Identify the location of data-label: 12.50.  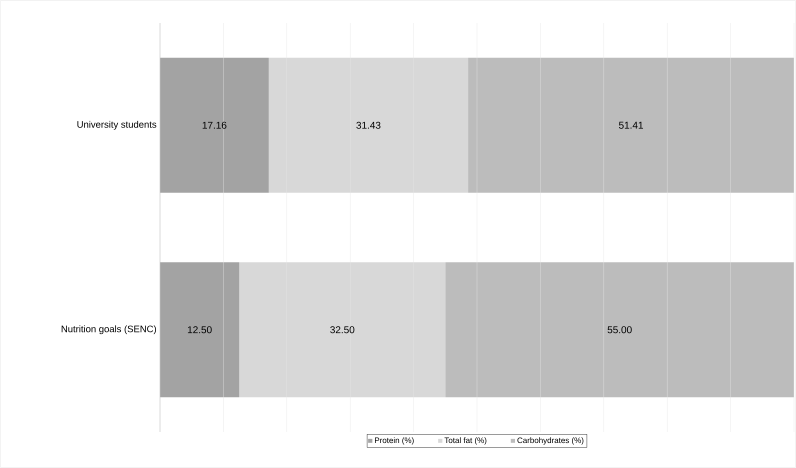
(200, 330).